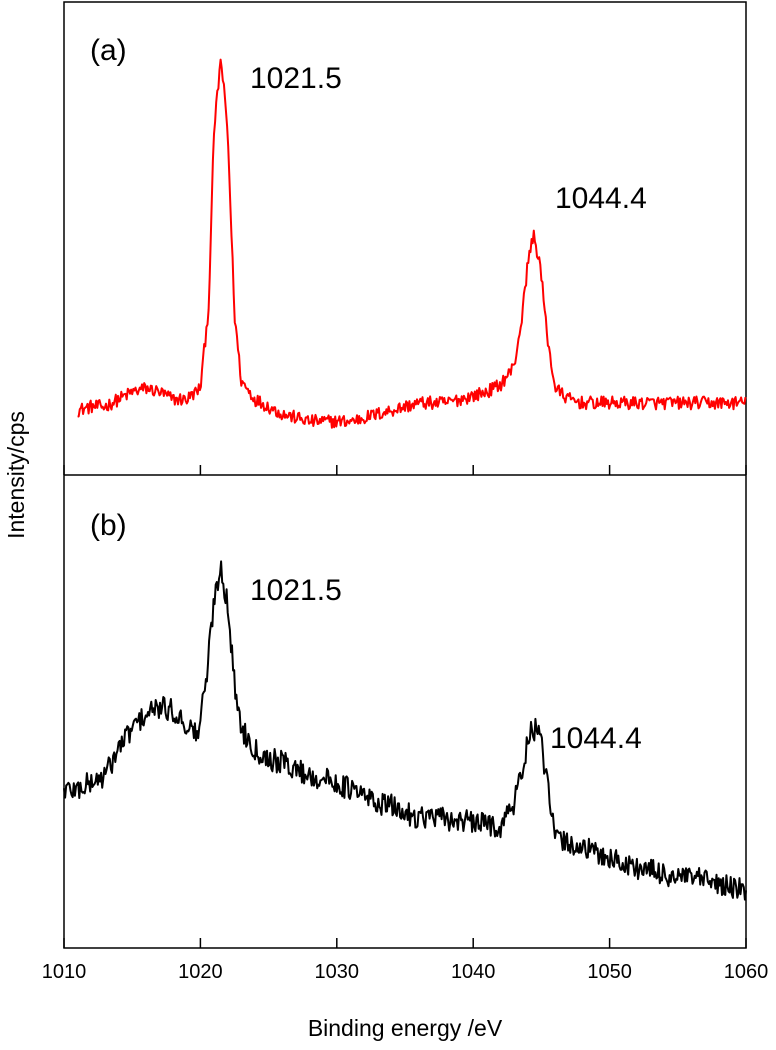 Image resolution: width=776 pixels, height=1050 pixels. I want to click on panel-a-label: (a), so click(108, 50).